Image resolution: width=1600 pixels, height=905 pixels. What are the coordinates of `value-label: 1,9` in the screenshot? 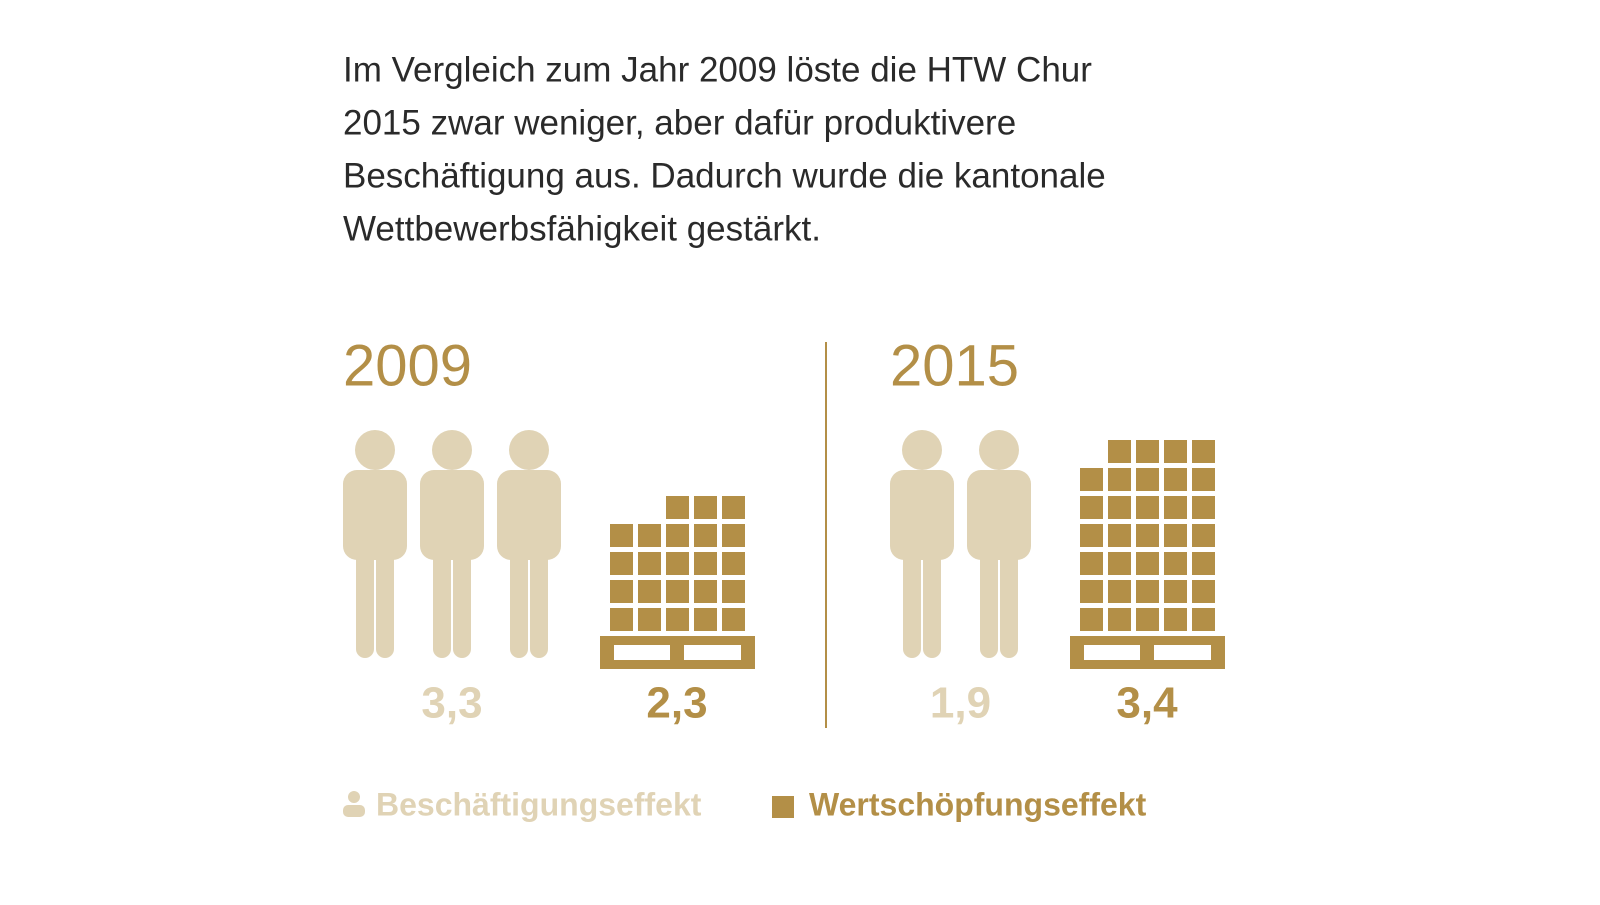 It's located at (960, 703).